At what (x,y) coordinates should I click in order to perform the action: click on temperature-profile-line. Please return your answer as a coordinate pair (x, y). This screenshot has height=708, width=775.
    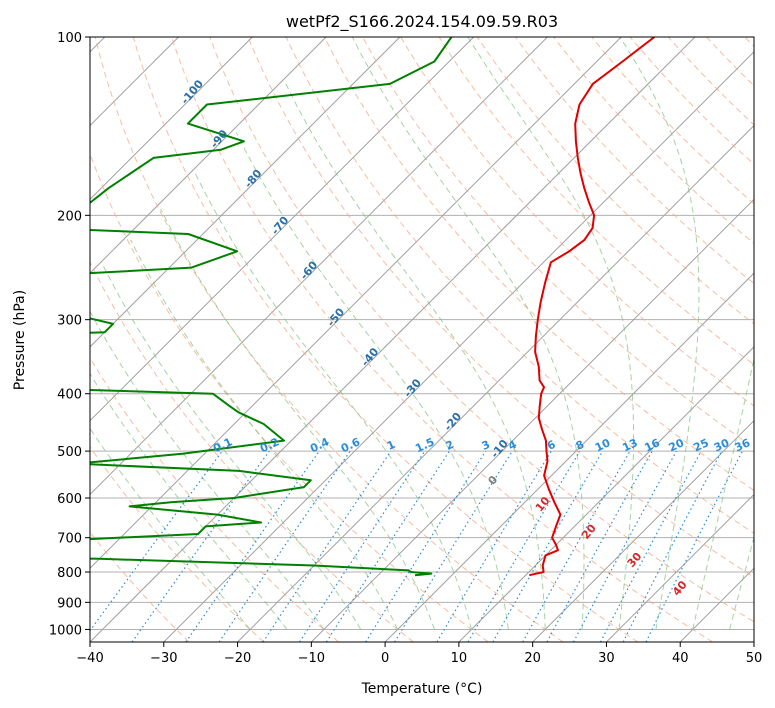
    Looking at the image, I should click on (592, 307).